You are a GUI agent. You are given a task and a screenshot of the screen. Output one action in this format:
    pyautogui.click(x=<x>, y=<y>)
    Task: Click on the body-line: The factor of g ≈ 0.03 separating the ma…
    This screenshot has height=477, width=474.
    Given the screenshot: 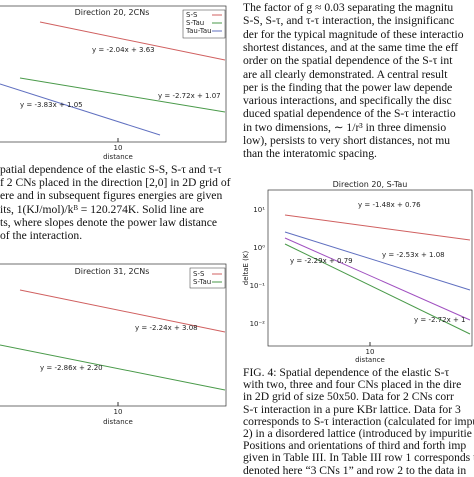 What is the action you would take?
    pyautogui.click(x=348, y=7)
    